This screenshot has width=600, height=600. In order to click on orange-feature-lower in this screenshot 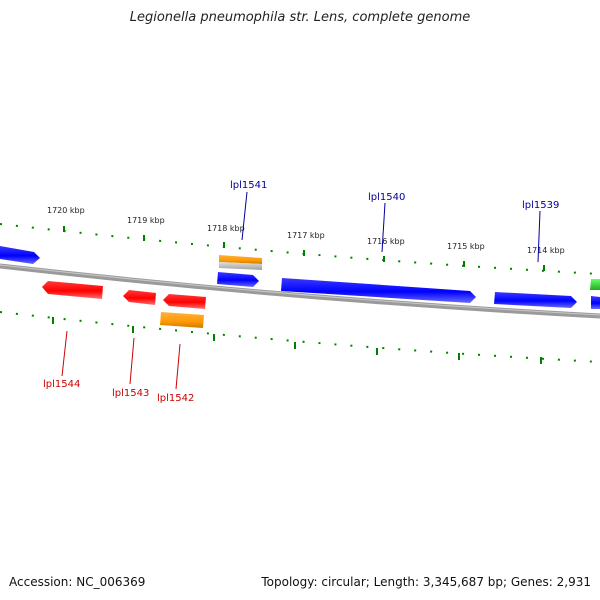, I will do `click(182, 320)`.